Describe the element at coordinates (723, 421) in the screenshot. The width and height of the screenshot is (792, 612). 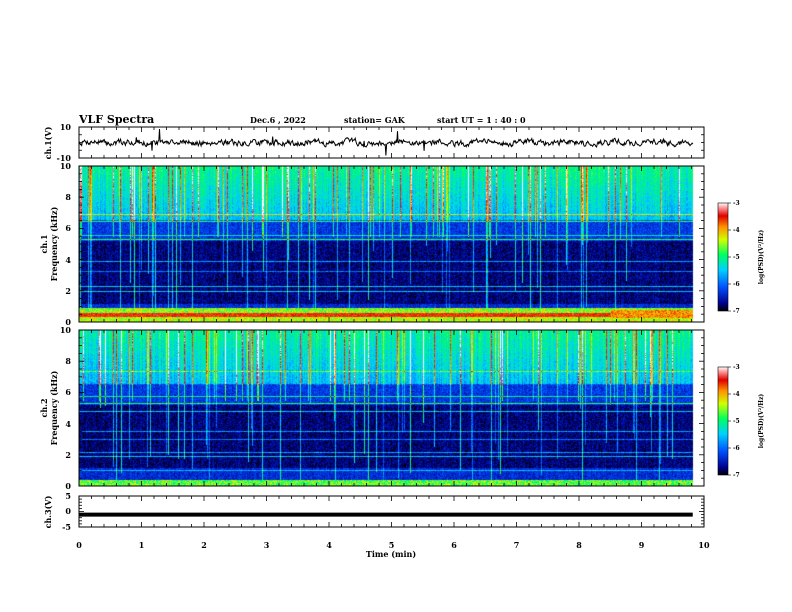
I see `ch2-colorbar-gradient` at that location.